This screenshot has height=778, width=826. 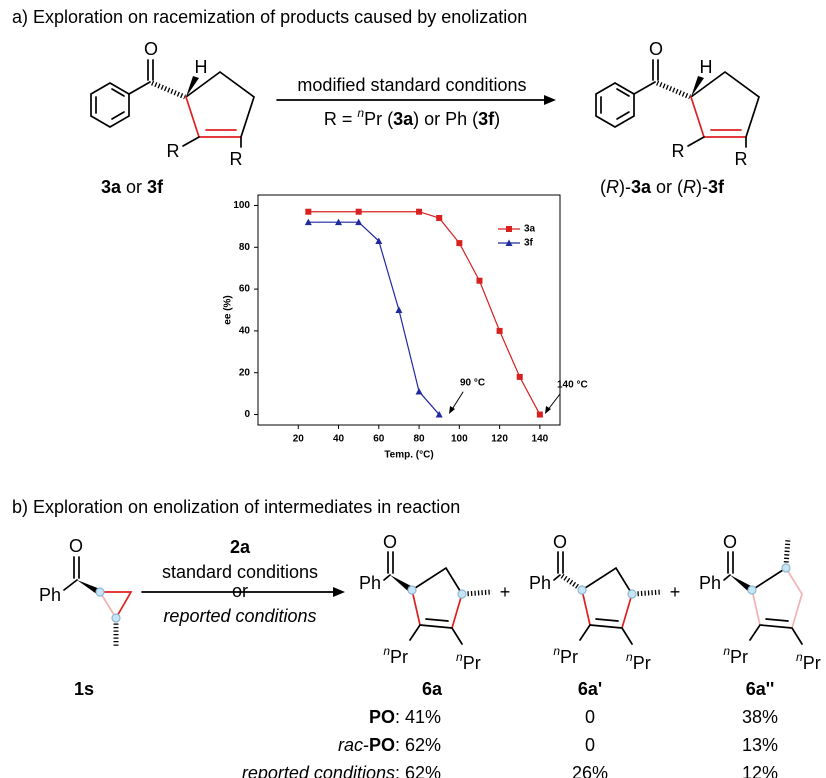 What do you see at coordinates (241, 205) in the screenshot?
I see `y-tick-label: 100` at bounding box center [241, 205].